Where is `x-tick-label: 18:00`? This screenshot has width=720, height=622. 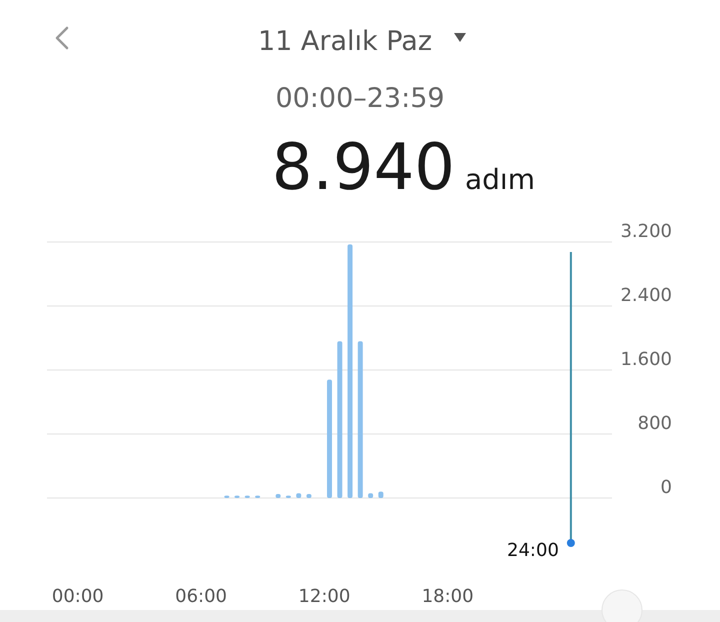 x-tick-label: 18:00 is located at coordinates (448, 596).